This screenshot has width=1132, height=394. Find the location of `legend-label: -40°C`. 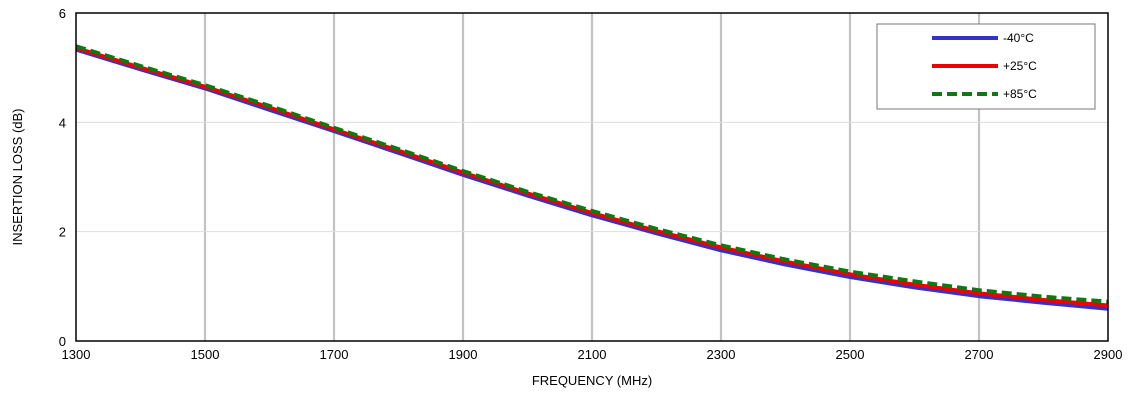

legend-label: -40°C is located at coordinates (1018, 38).